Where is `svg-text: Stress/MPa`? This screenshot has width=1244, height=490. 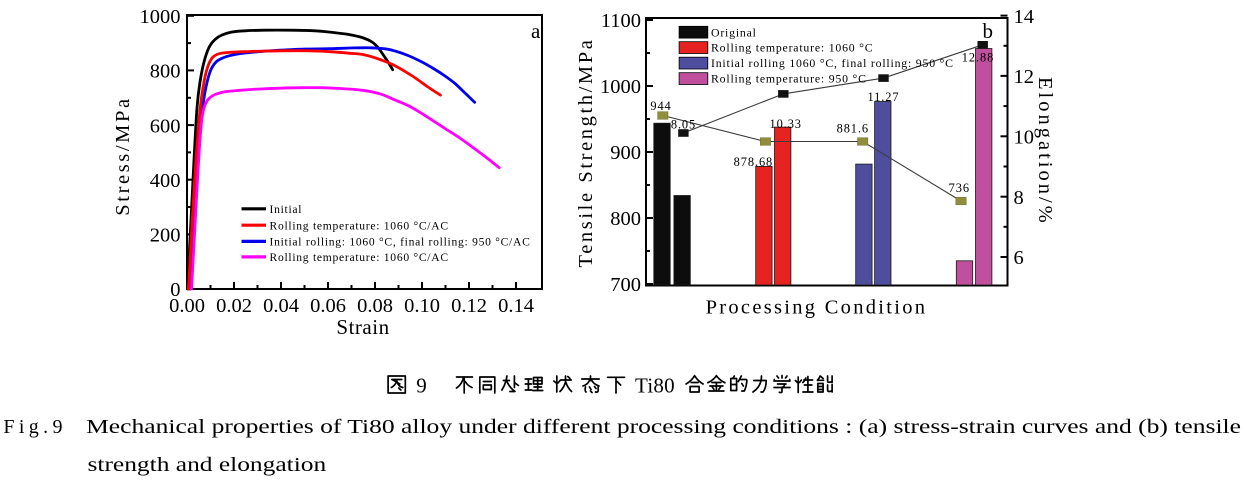
svg-text: Stress/MPa is located at coordinates (123, 155).